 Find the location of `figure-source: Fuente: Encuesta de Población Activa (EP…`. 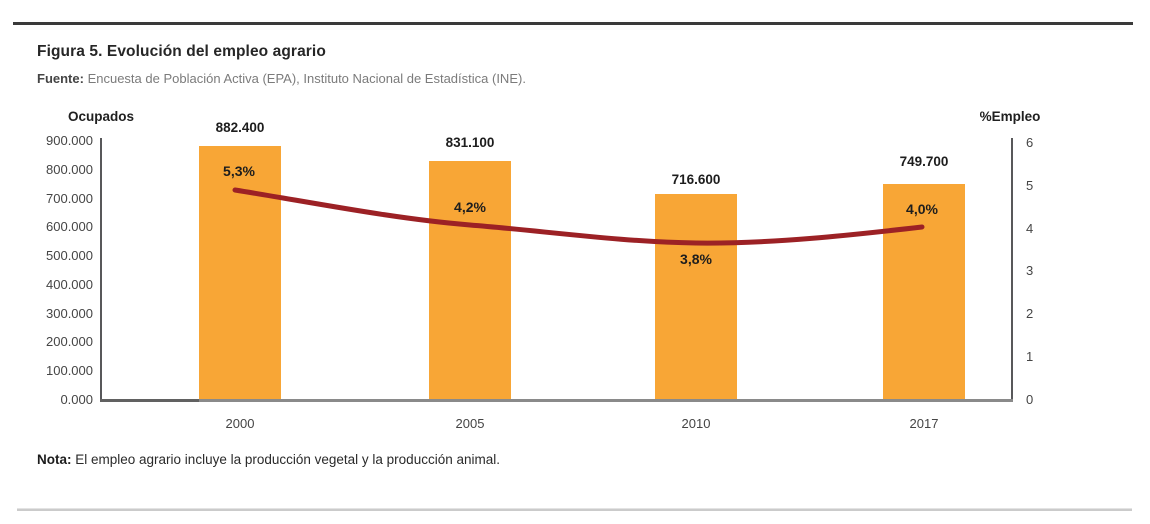

figure-source: Fuente: Encuesta de Población Activa (EP… is located at coordinates (281, 78).